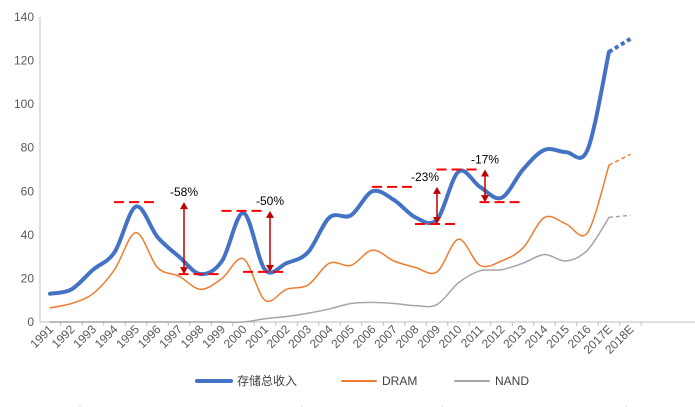 This screenshot has height=407, width=695. Describe the element at coordinates (24, 61) in the screenshot. I see `y-tick-label: 120` at that location.